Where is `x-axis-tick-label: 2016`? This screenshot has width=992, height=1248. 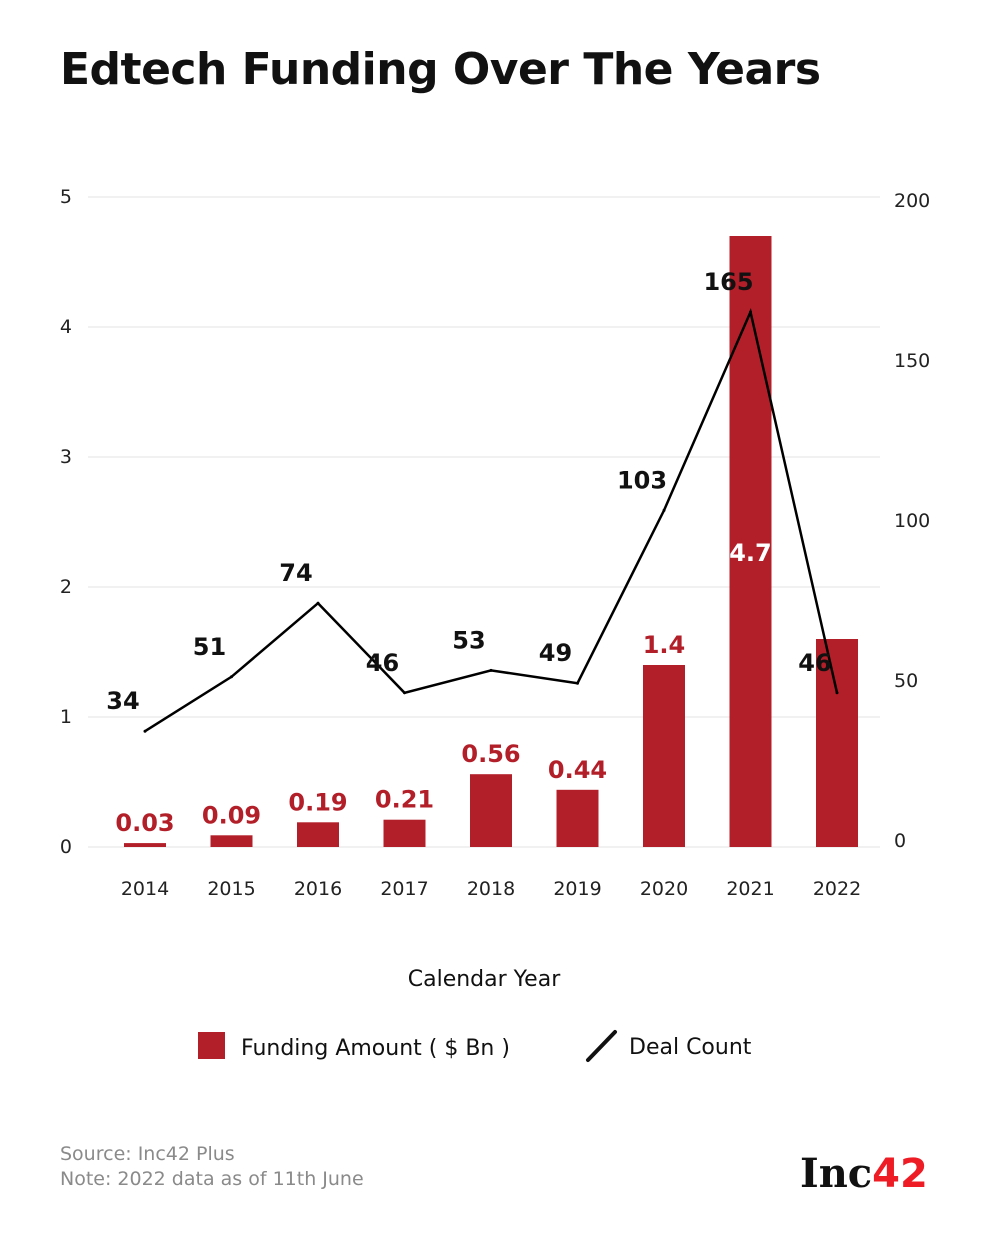 x-axis-tick-label: 2016 is located at coordinates (318, 889).